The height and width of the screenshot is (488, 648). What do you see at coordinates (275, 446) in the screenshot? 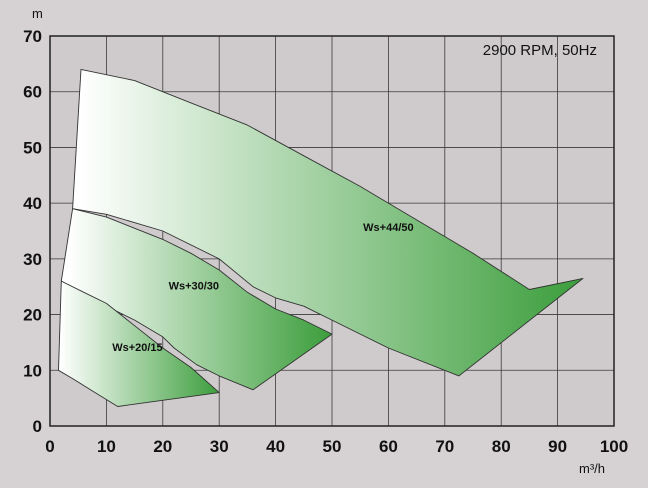
I see `x-tick-40: 40` at bounding box center [275, 446].